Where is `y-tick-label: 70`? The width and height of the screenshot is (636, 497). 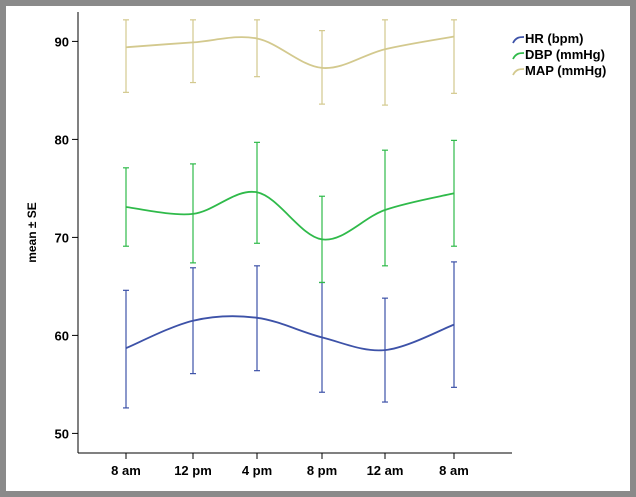
y-tick-label: 70 is located at coordinates (62, 237).